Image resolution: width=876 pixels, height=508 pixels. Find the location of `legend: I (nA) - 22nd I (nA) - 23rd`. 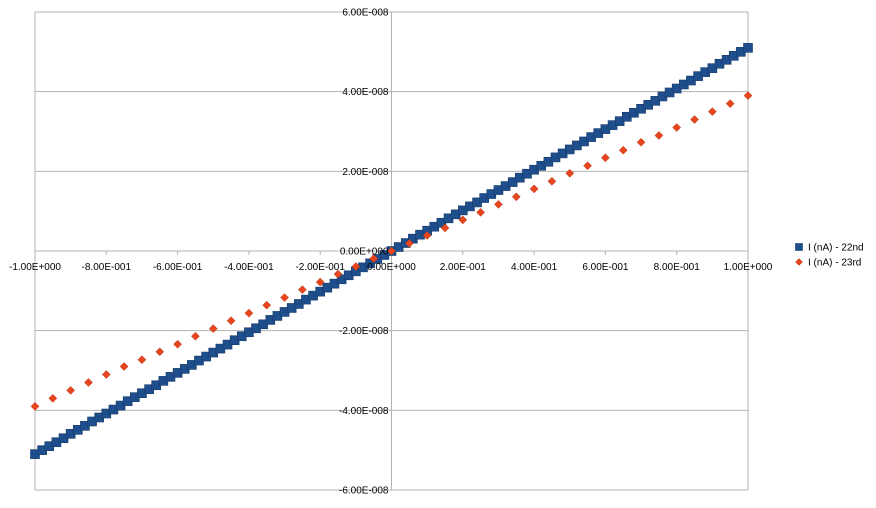

legend: I (nA) - 22nd I (nA) - 23rd is located at coordinates (829, 256).